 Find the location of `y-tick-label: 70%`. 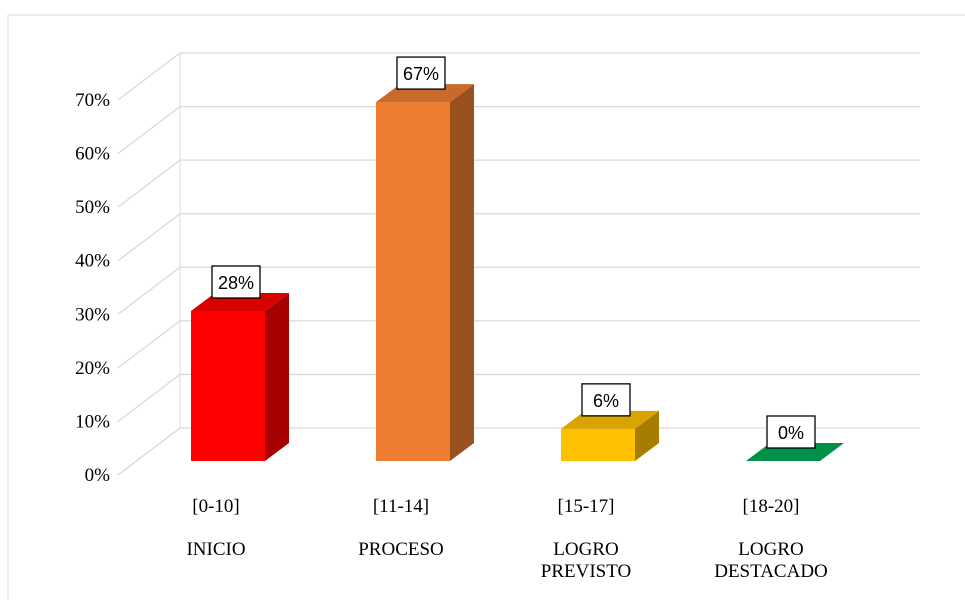

y-tick-label: 70% is located at coordinates (92, 100).